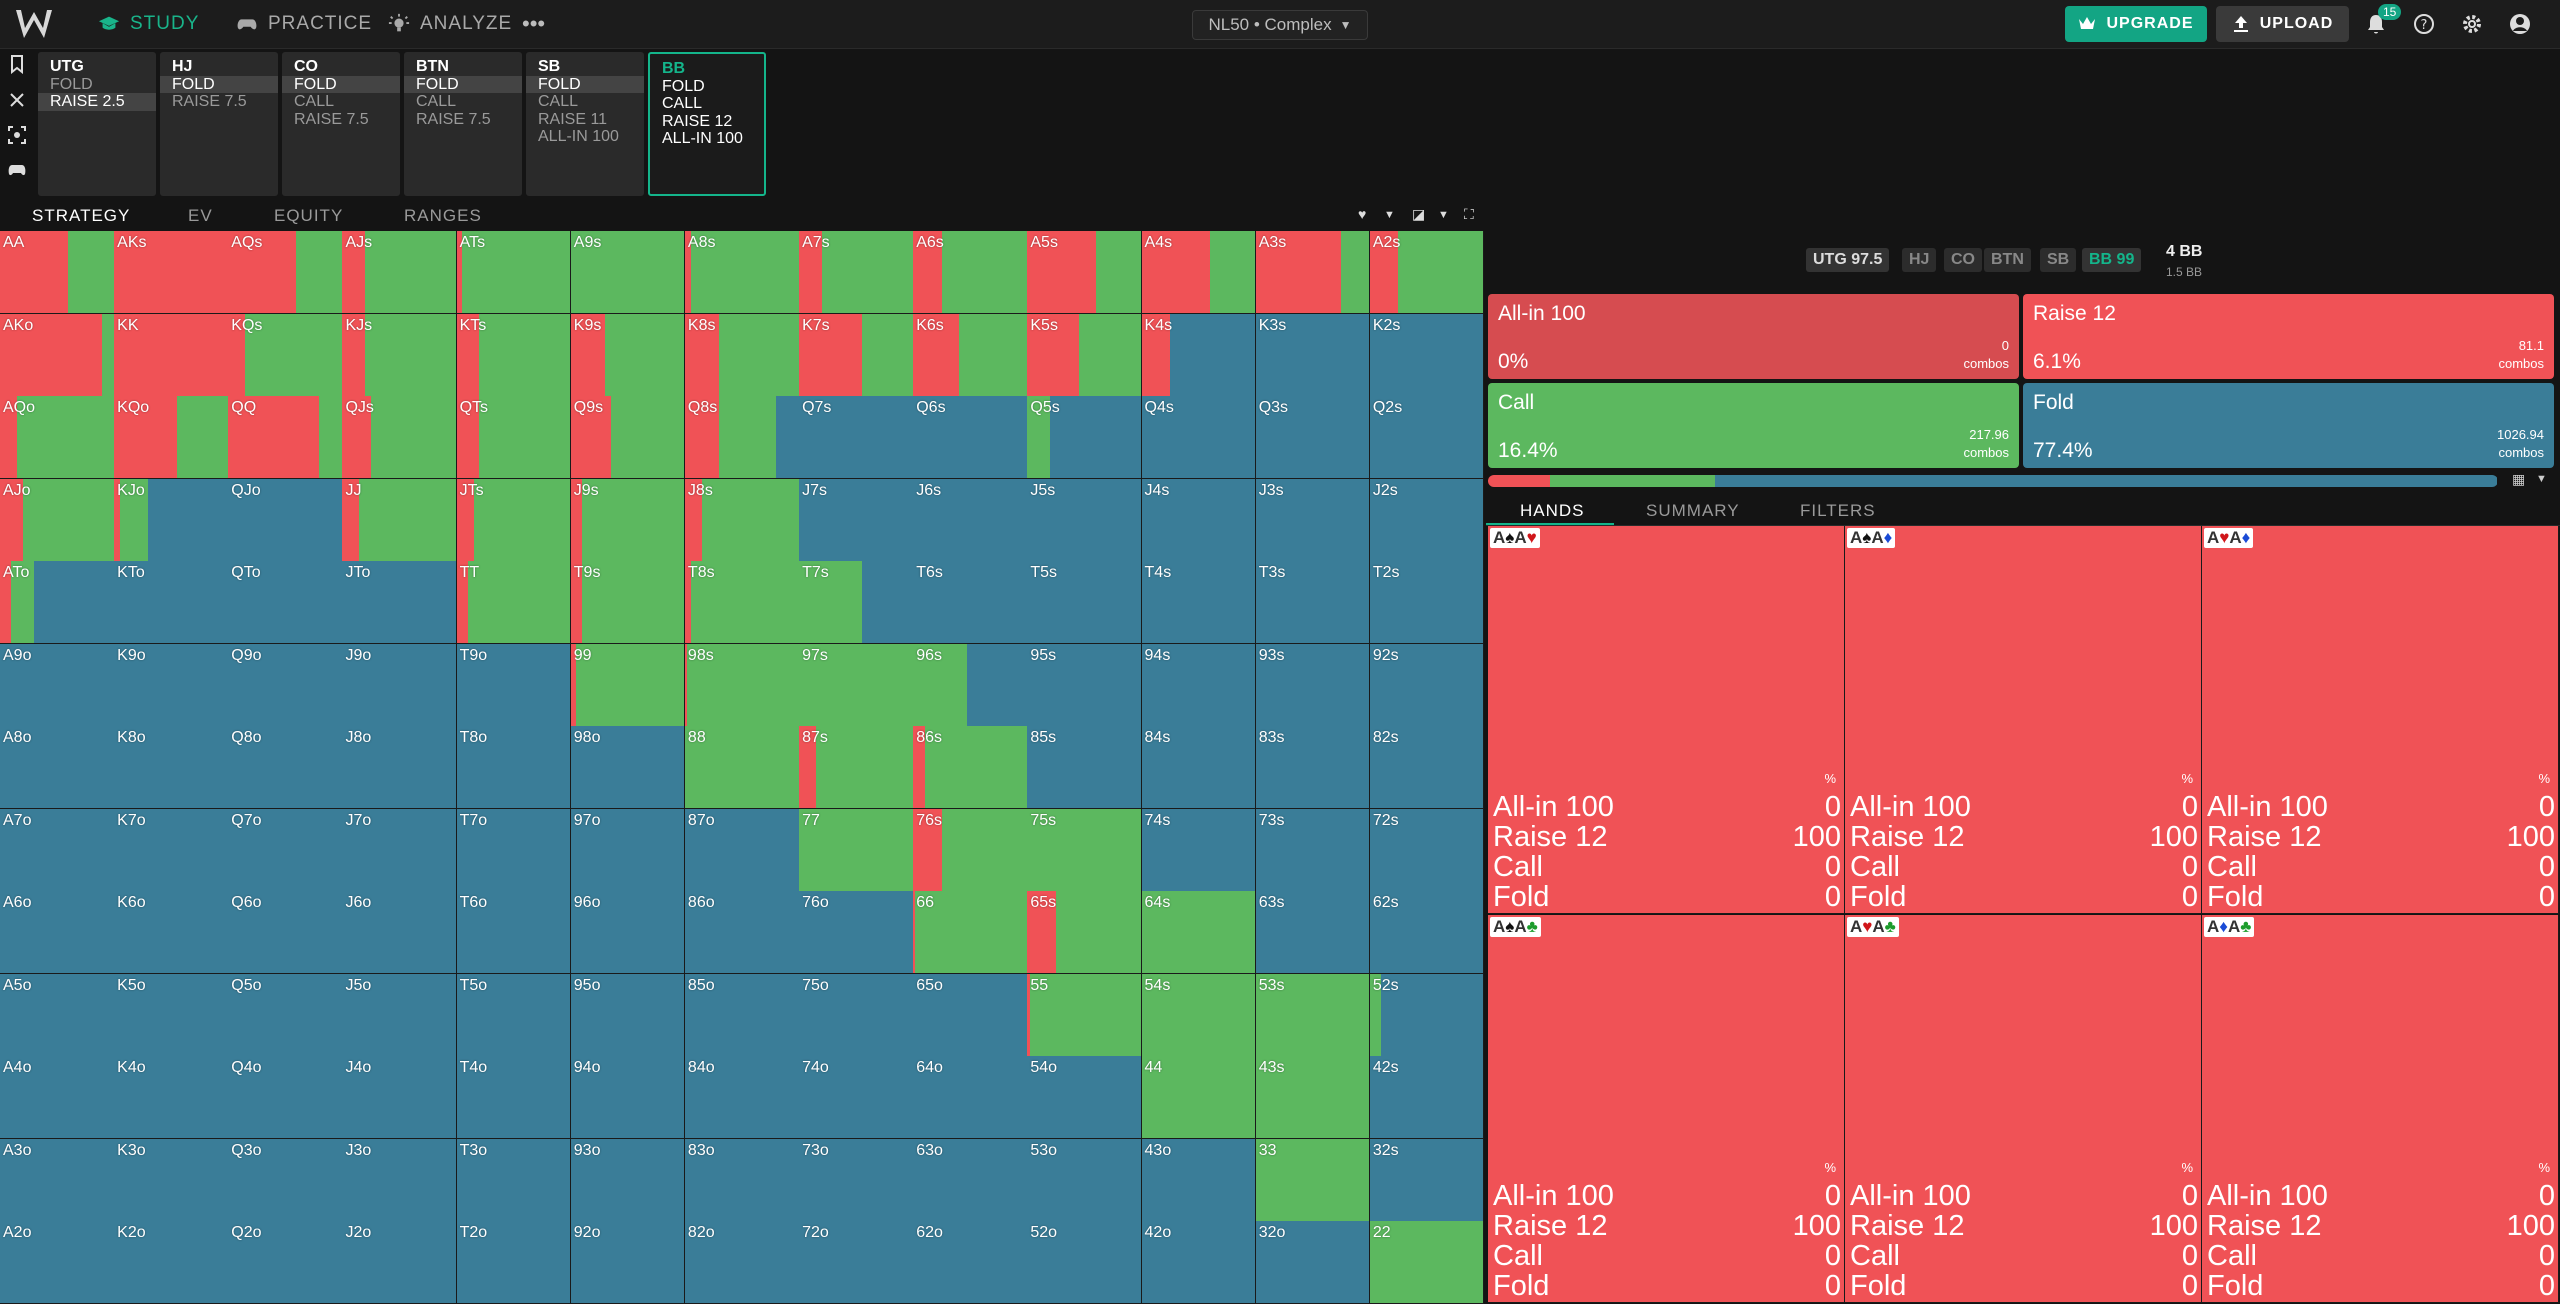 The image size is (2560, 1304). What do you see at coordinates (742, 273) in the screenshot?
I see `hand-cell: A8s` at bounding box center [742, 273].